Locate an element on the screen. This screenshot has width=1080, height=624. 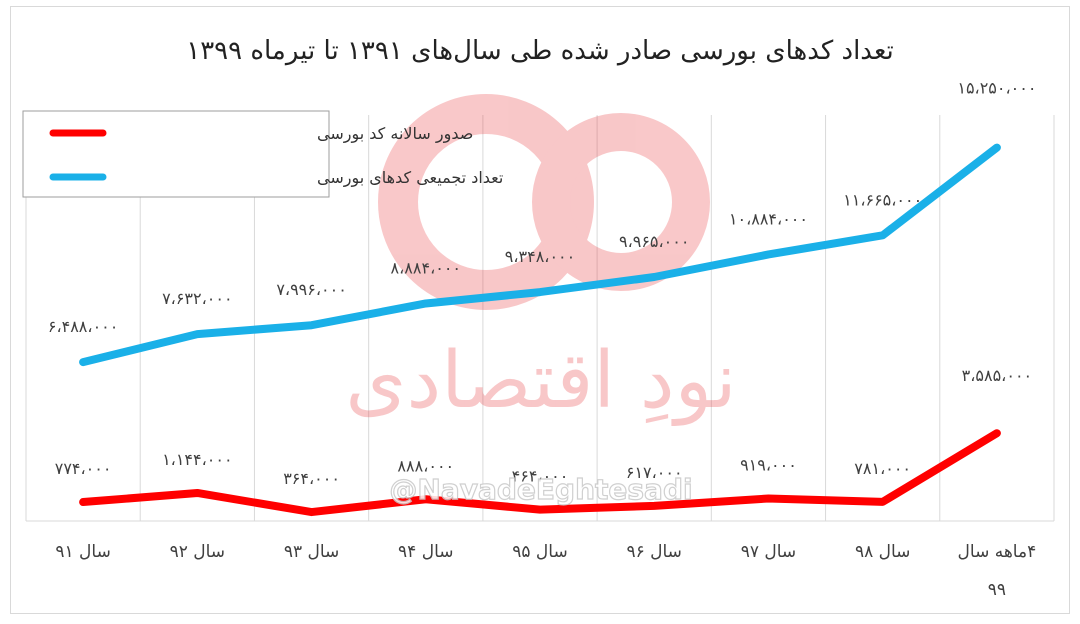
x-tick-label: سال ۹۸ is located at coordinates (882, 552).